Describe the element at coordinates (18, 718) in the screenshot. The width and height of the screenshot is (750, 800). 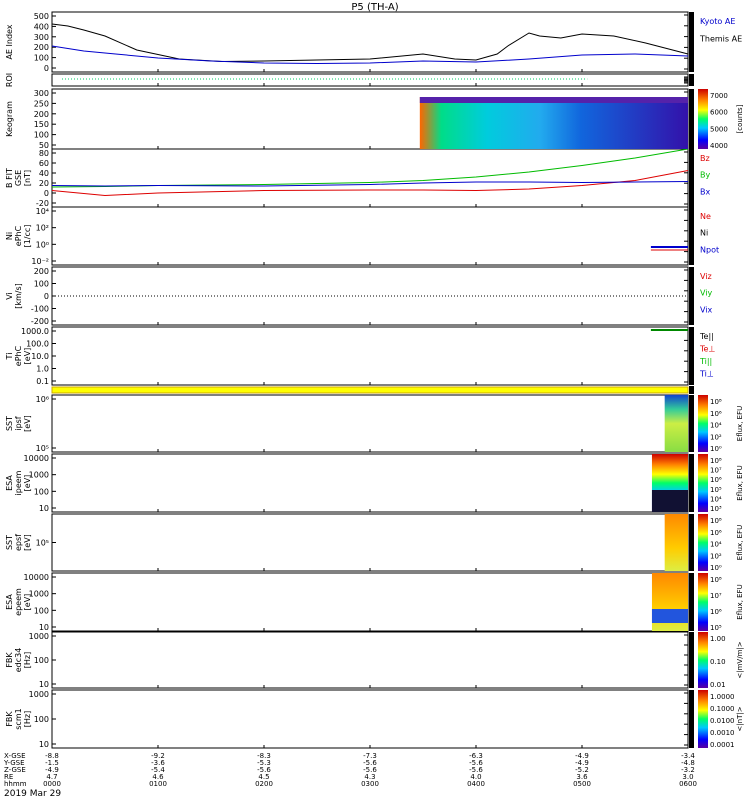
I see `y-axis-label: scm1` at that location.